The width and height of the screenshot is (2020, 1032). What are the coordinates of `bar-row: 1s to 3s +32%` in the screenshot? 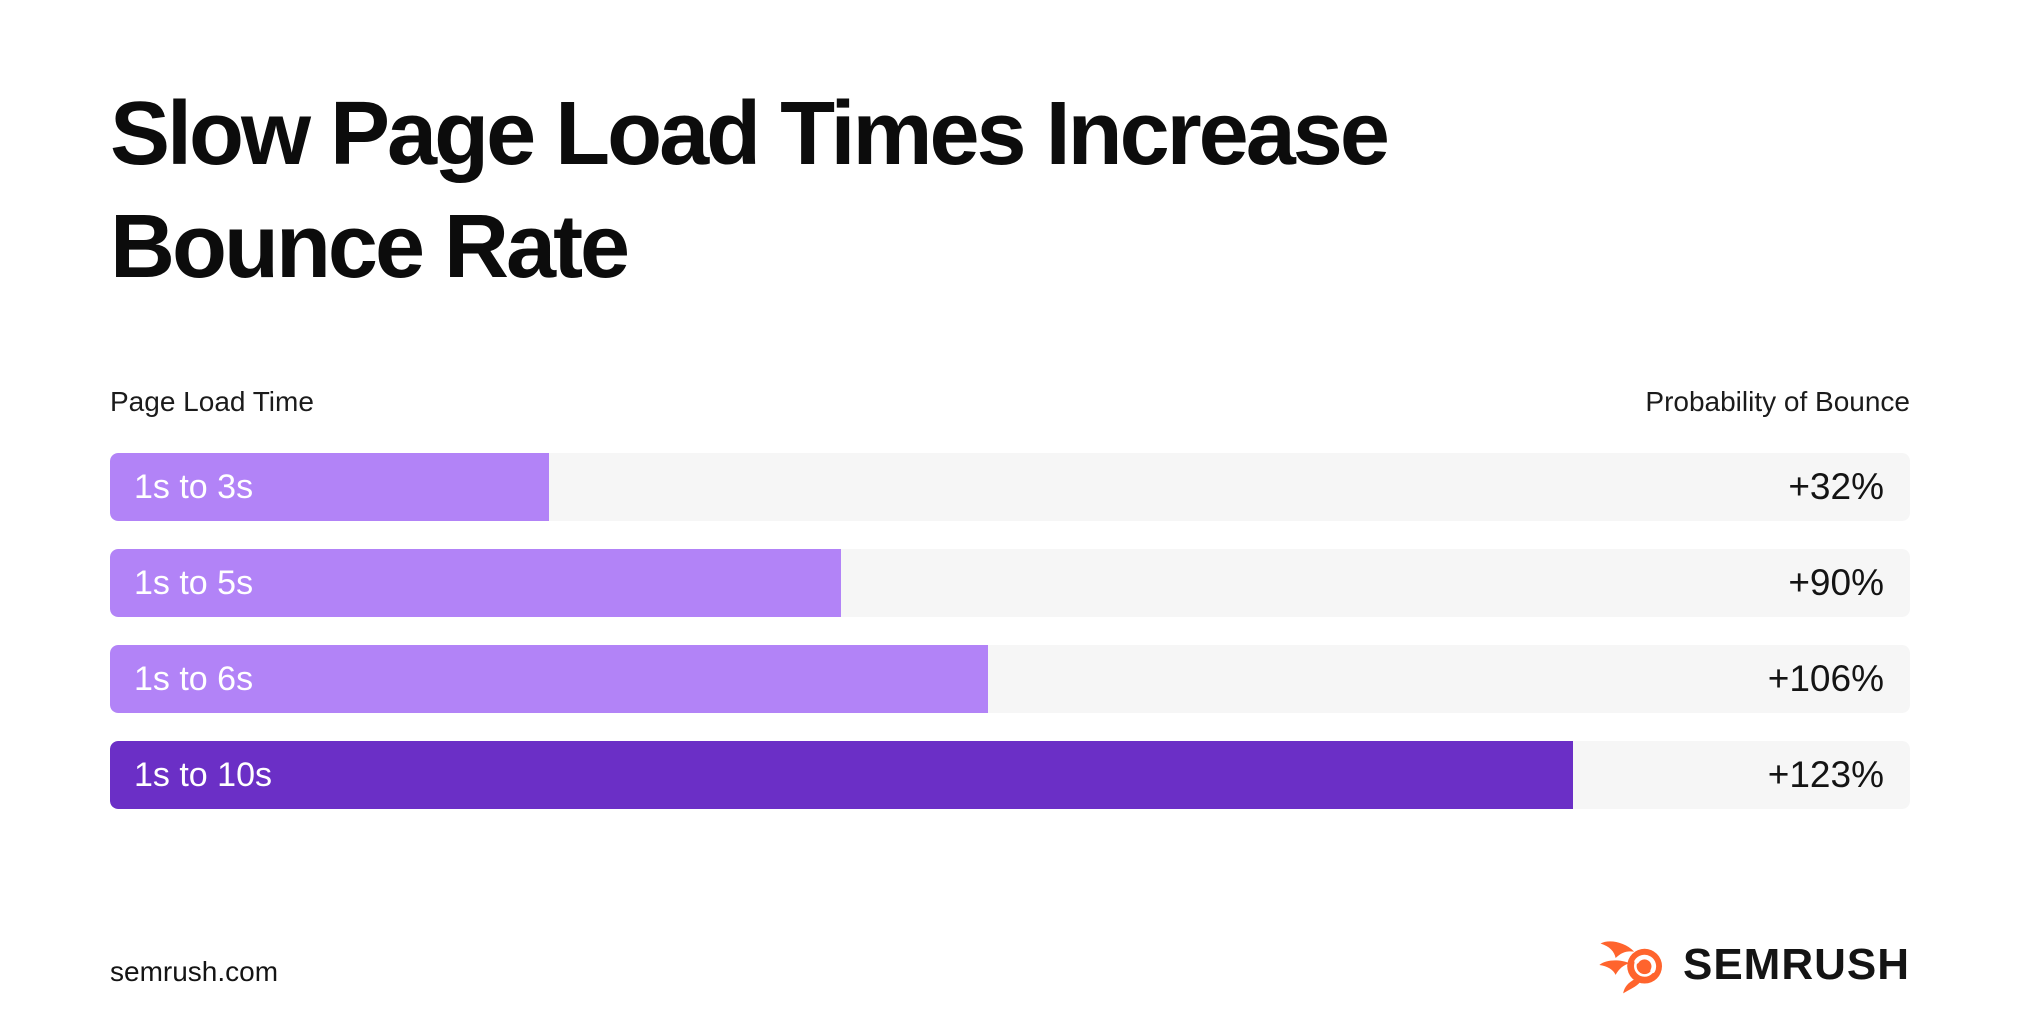 It's located at (1010, 487).